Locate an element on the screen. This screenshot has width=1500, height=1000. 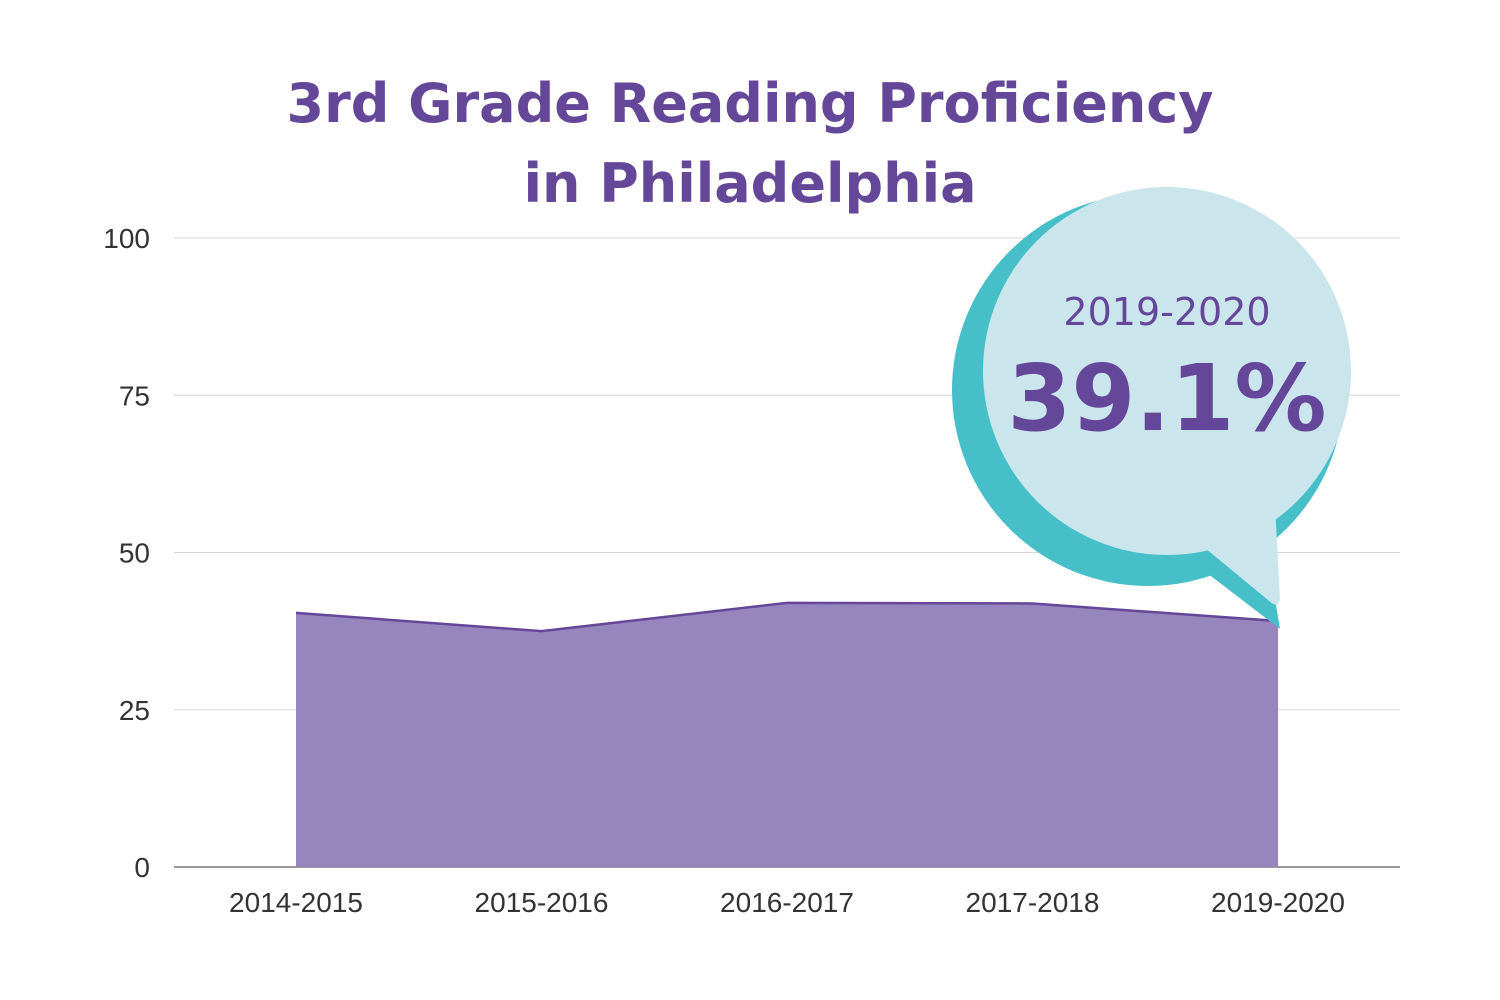
x-tick-label: 2019-2020 is located at coordinates (1278, 902).